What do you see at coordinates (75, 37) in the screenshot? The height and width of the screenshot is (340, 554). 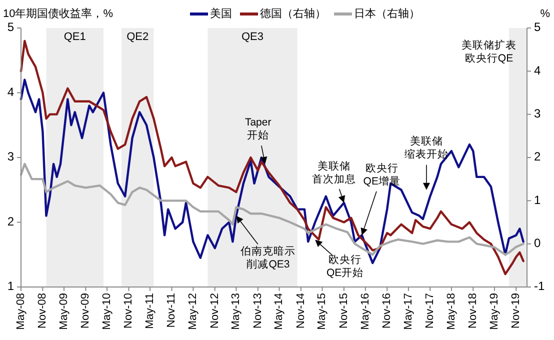 I see `band-label: QE1` at bounding box center [75, 37].